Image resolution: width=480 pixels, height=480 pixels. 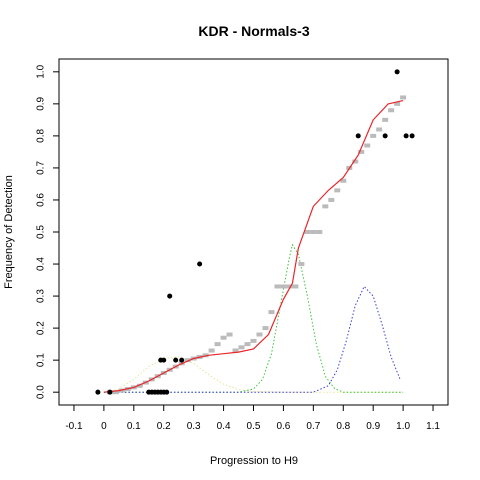 What do you see at coordinates (164, 426) in the screenshot?
I see `x-tick-label: 0.2` at bounding box center [164, 426].